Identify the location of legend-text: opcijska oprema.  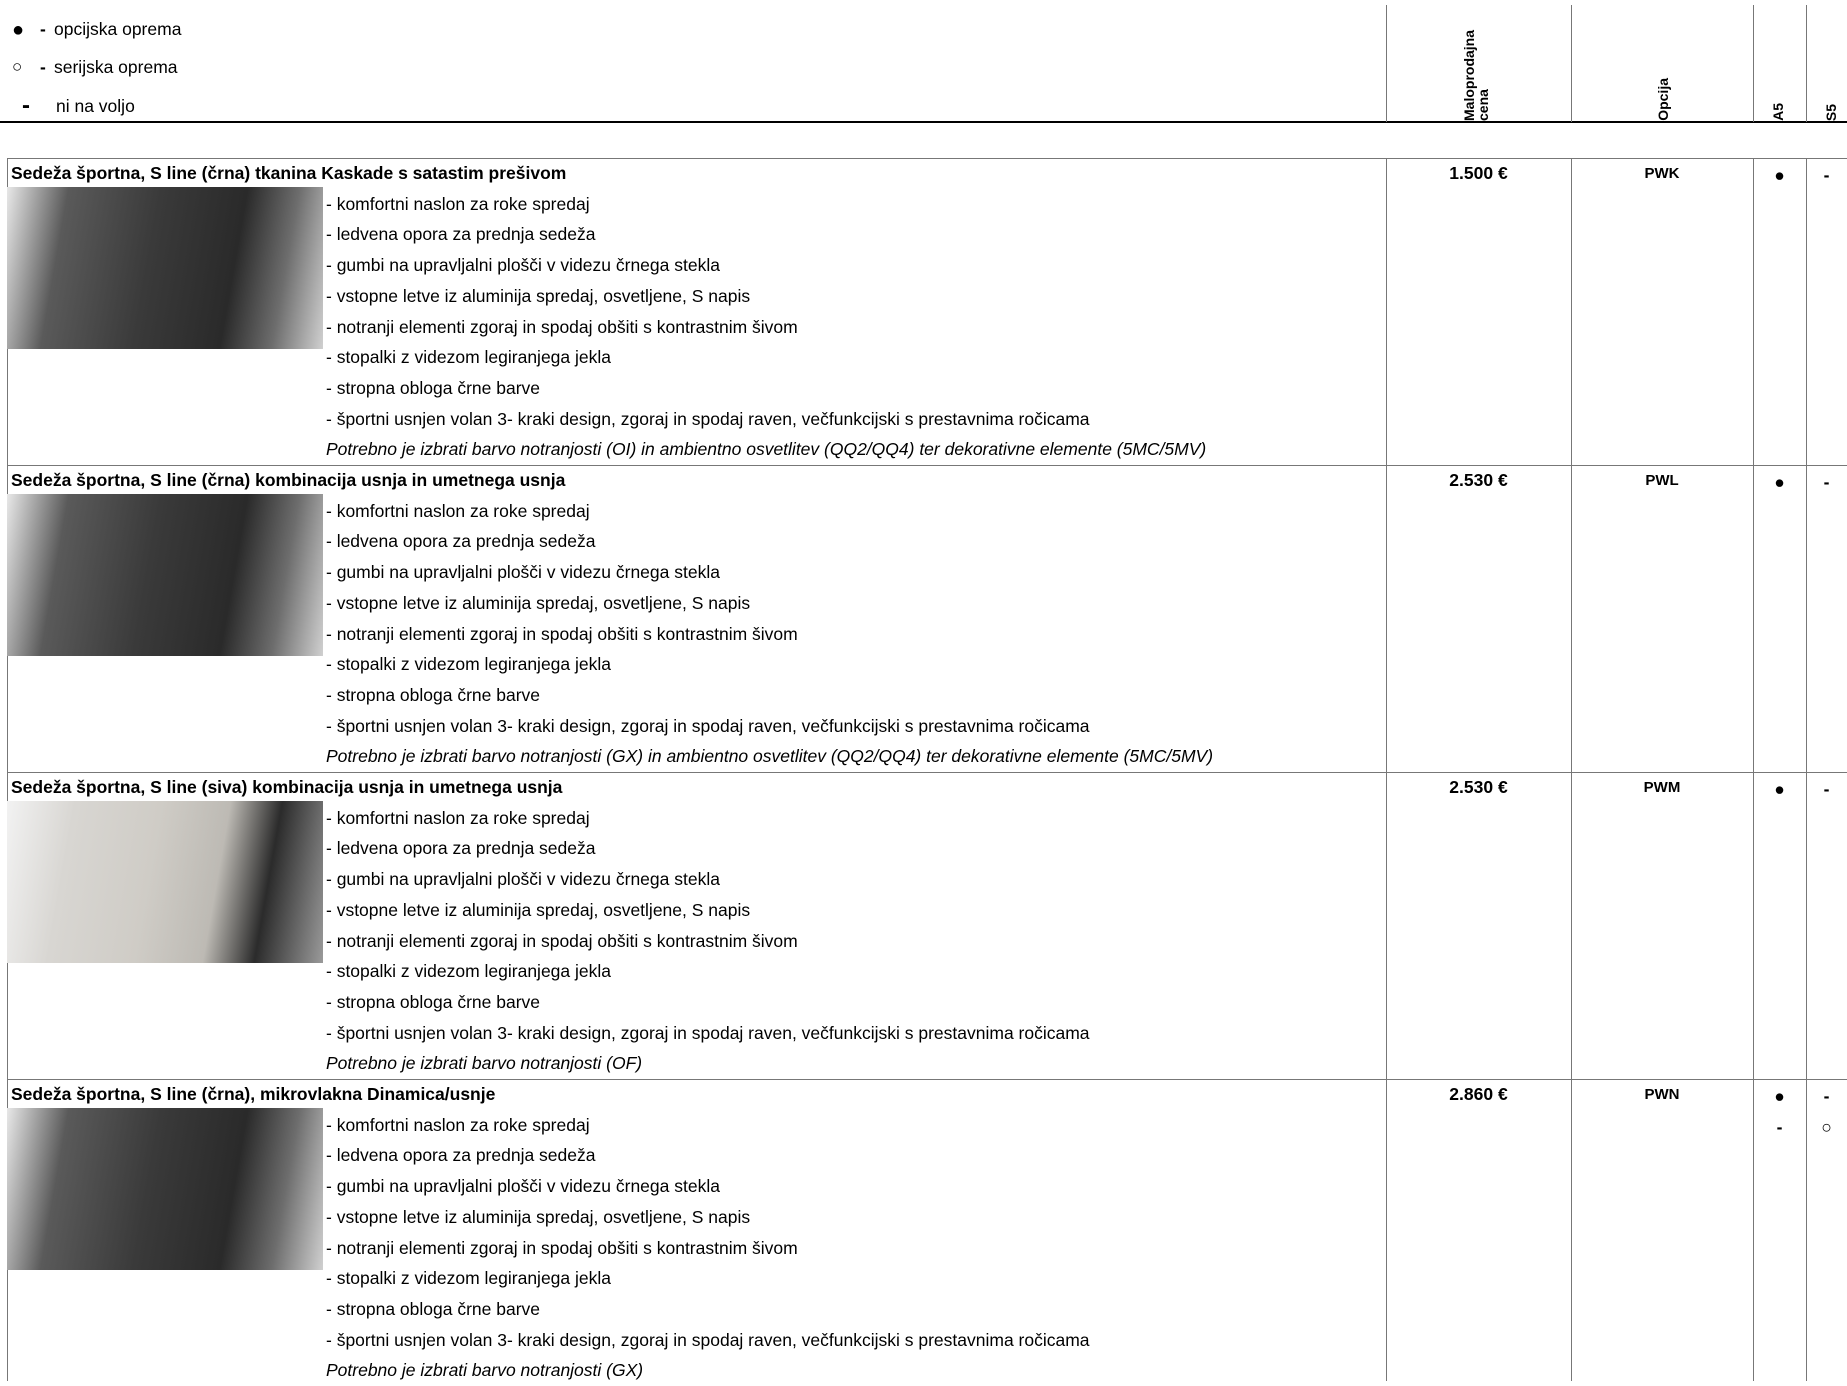
(118, 29).